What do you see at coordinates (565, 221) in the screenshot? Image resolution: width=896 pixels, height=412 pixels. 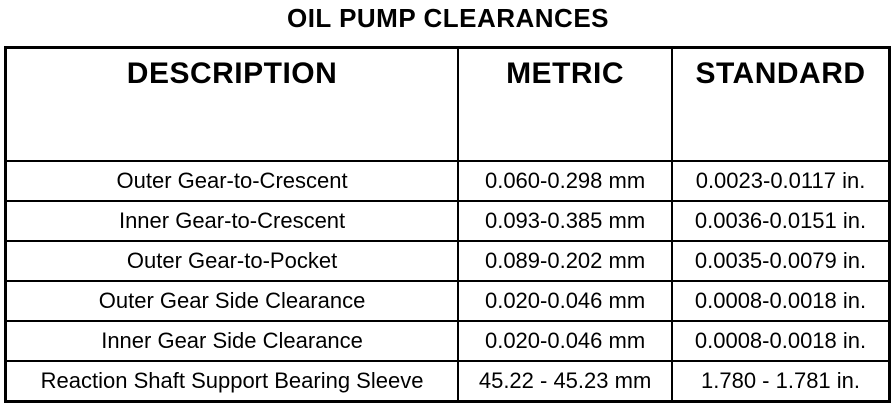 I see `cell-metric: 0.093-0.385 mm` at bounding box center [565, 221].